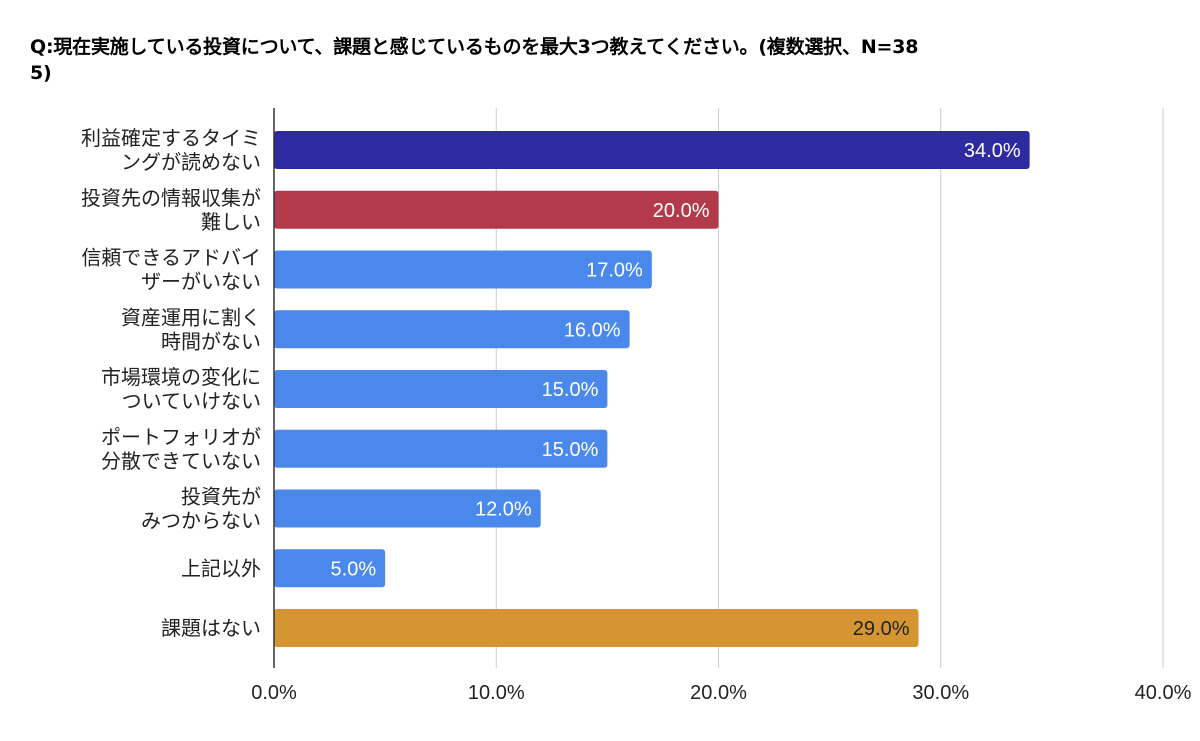 This screenshot has height=741, width=1200. Describe the element at coordinates (231, 222) in the screenshot. I see `category-label: 難しい` at that location.